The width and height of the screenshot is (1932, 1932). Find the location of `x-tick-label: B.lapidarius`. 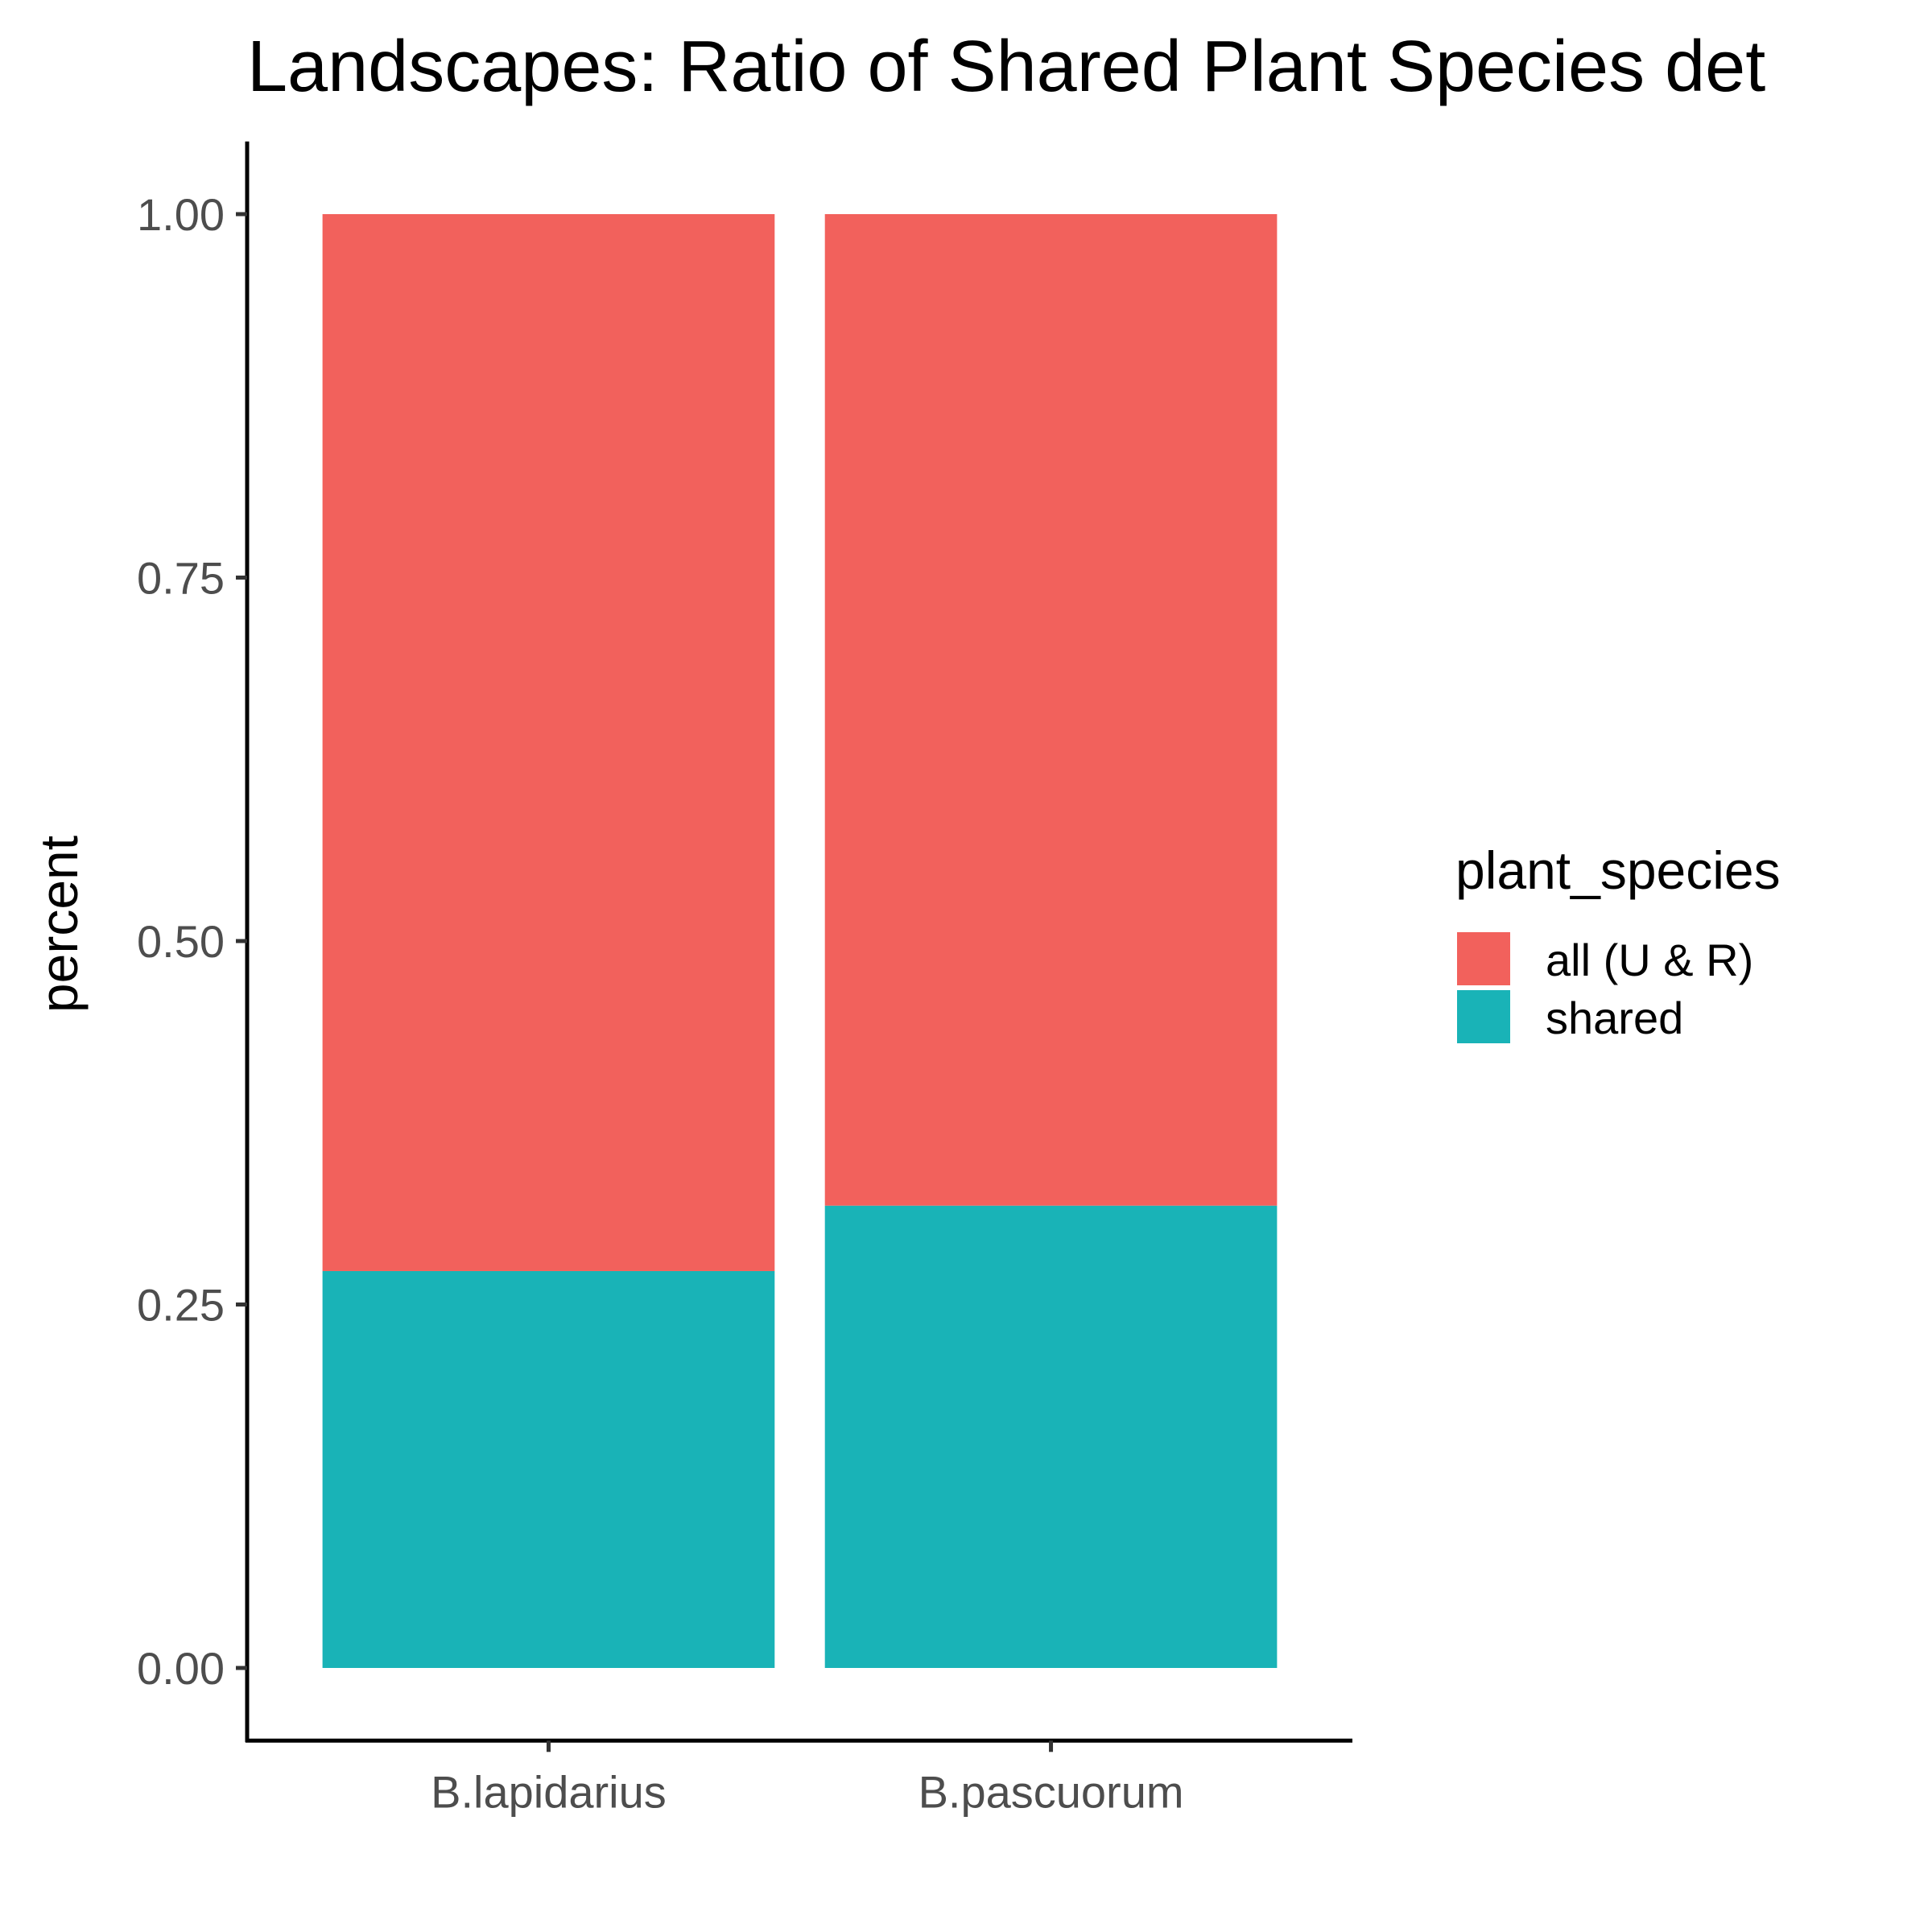

x-tick-label: B.lapidarius is located at coordinates (549, 1791).